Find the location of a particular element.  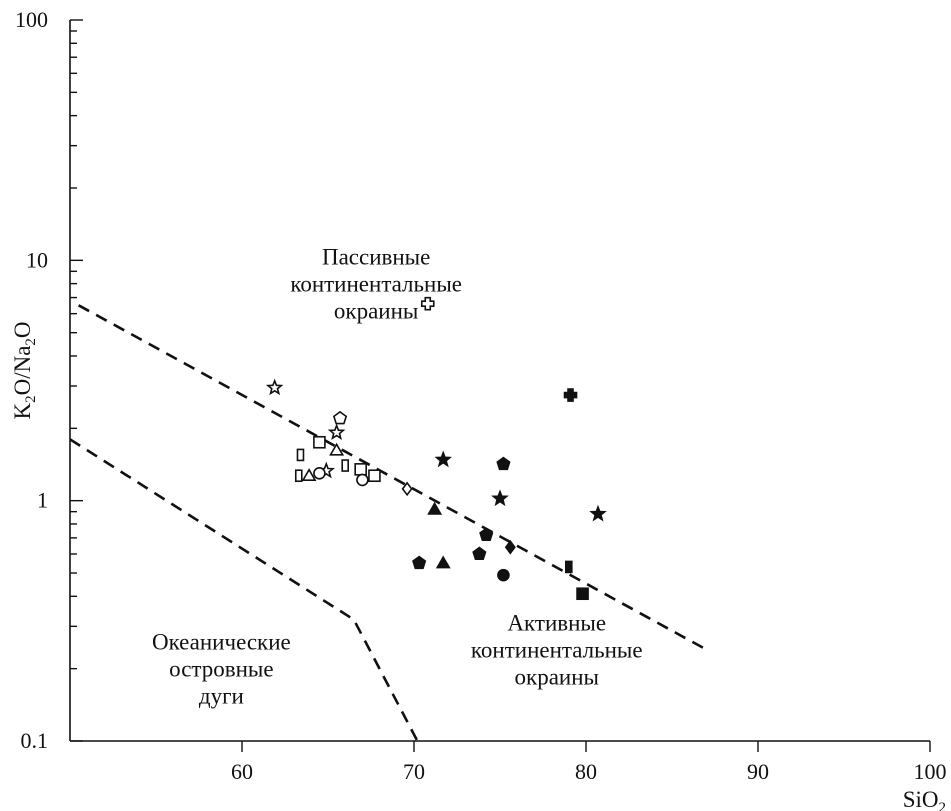

filled-cross-point is located at coordinates (570, 395).